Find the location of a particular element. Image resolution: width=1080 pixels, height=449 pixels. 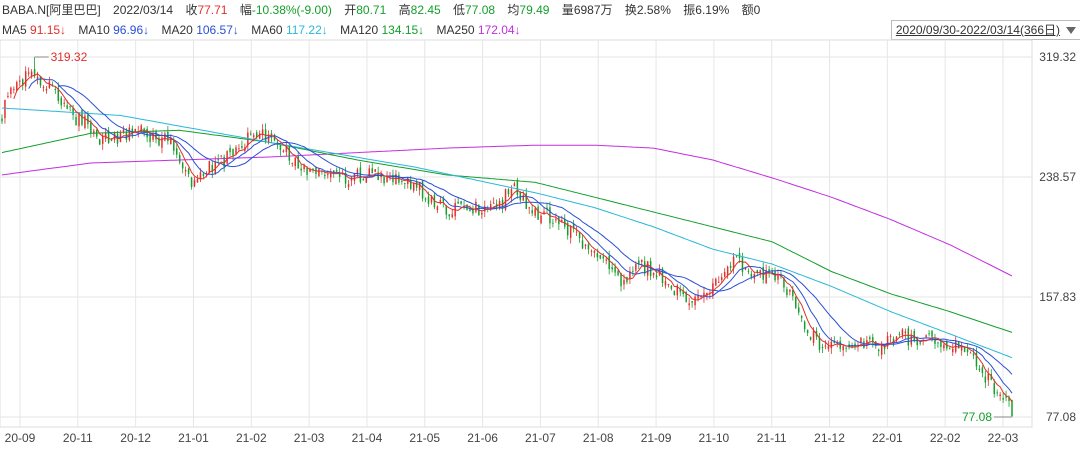

high-value: 82.45 is located at coordinates (425, 10).